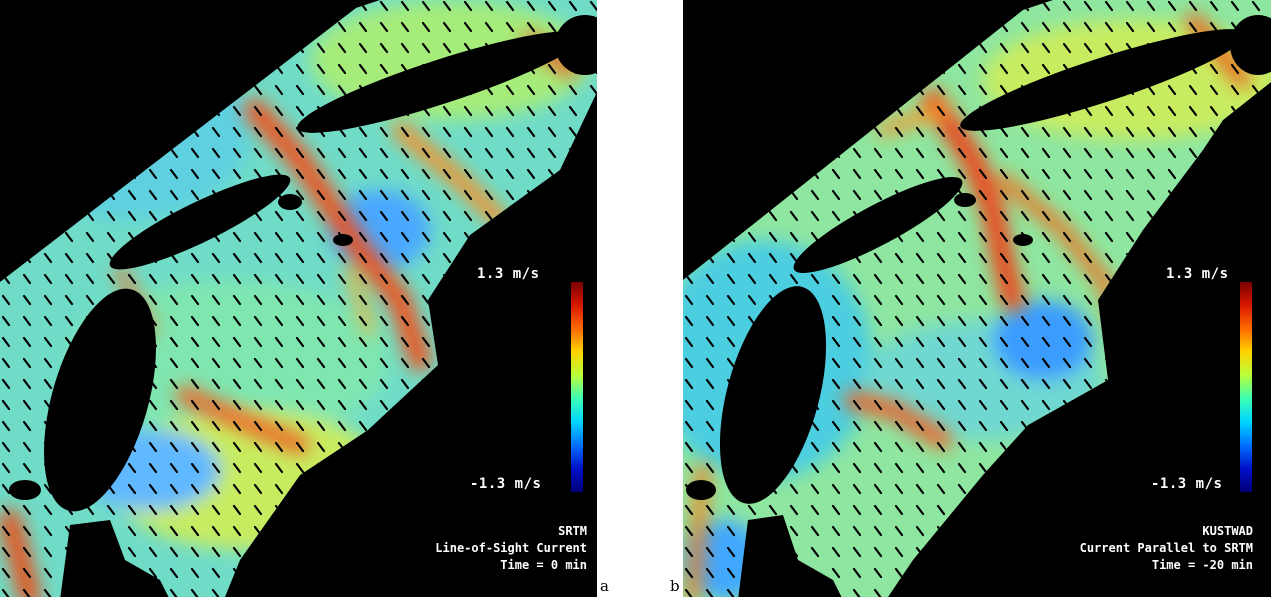 Image resolution: width=1271 pixels, height=597 pixels. I want to click on island-a7, so click(114, 558).